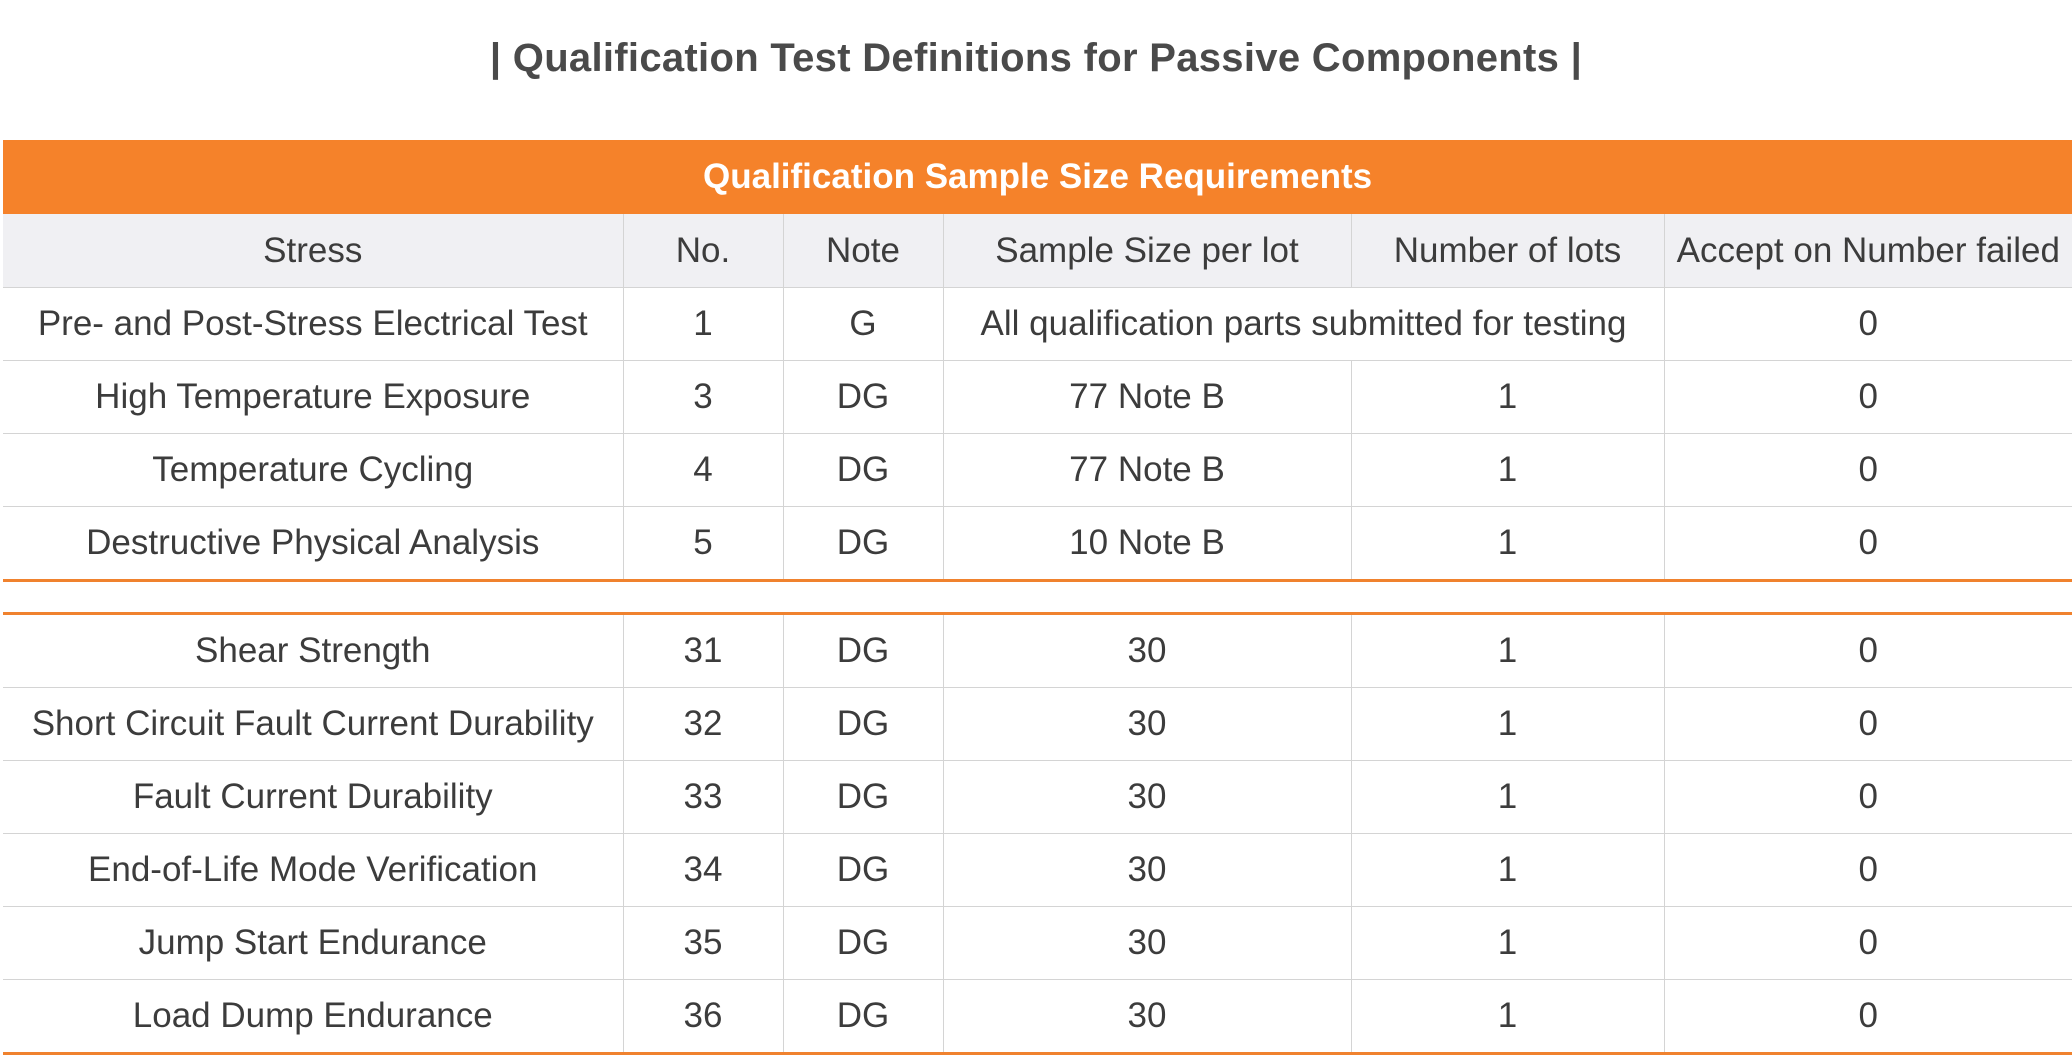 The image size is (2072, 1062). Describe the element at coordinates (1507, 251) in the screenshot. I see `header-lots: Number of lots` at that location.